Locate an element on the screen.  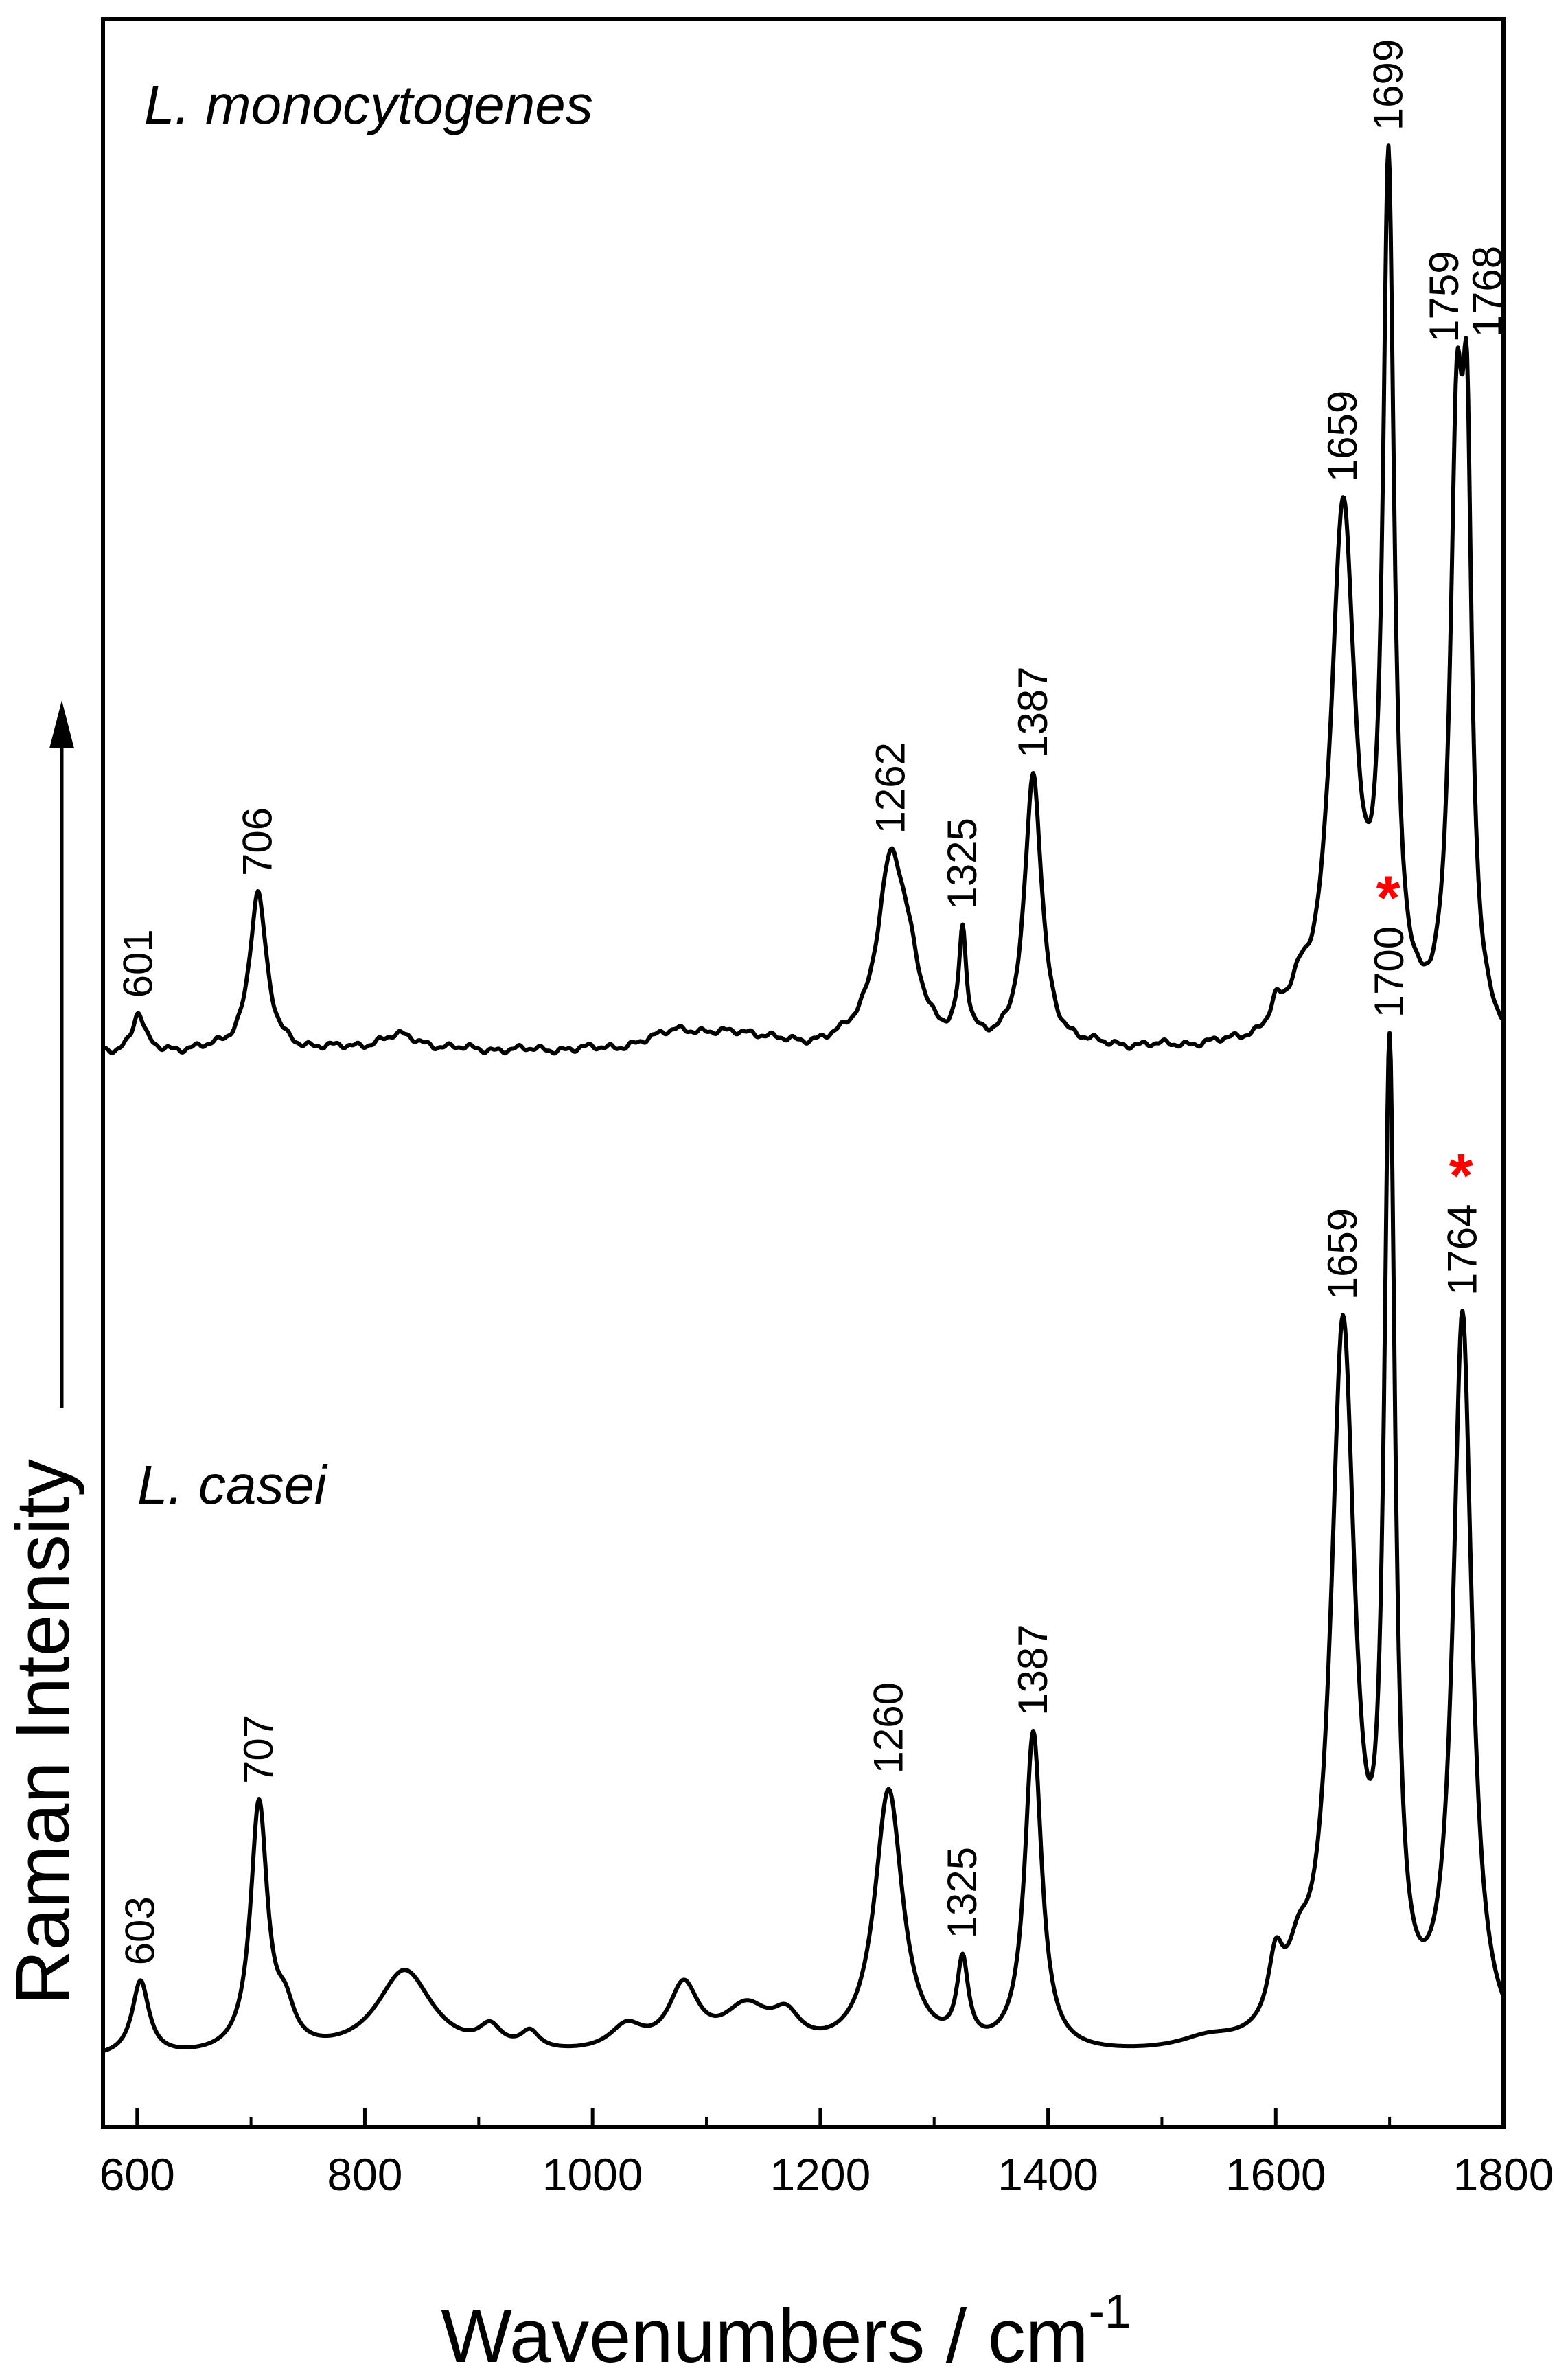
x-tick-label: 1000 is located at coordinates (592, 2174).